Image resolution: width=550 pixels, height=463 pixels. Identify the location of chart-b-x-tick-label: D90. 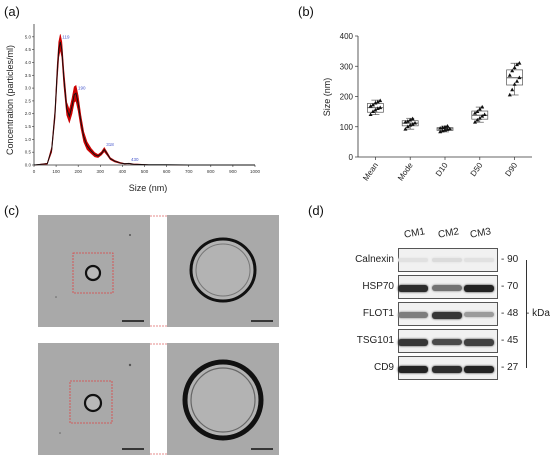
(511, 170).